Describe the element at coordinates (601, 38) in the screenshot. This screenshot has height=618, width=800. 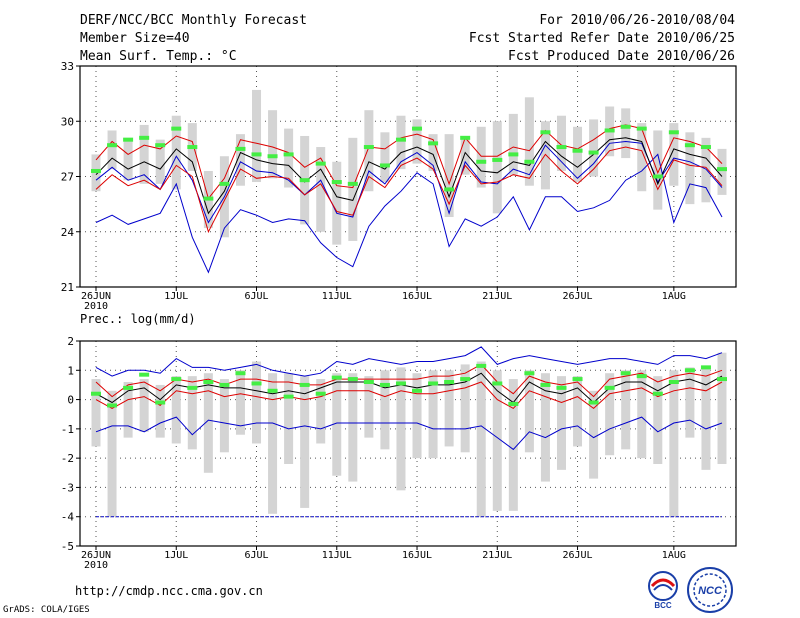
I see `started-refer-date: Fcst Started Refer Date 2010/06/25` at that location.